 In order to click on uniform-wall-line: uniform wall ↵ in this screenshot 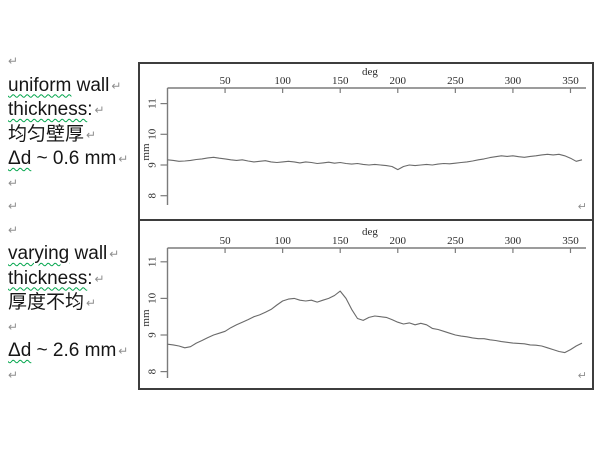, I will do `click(73, 86)`.